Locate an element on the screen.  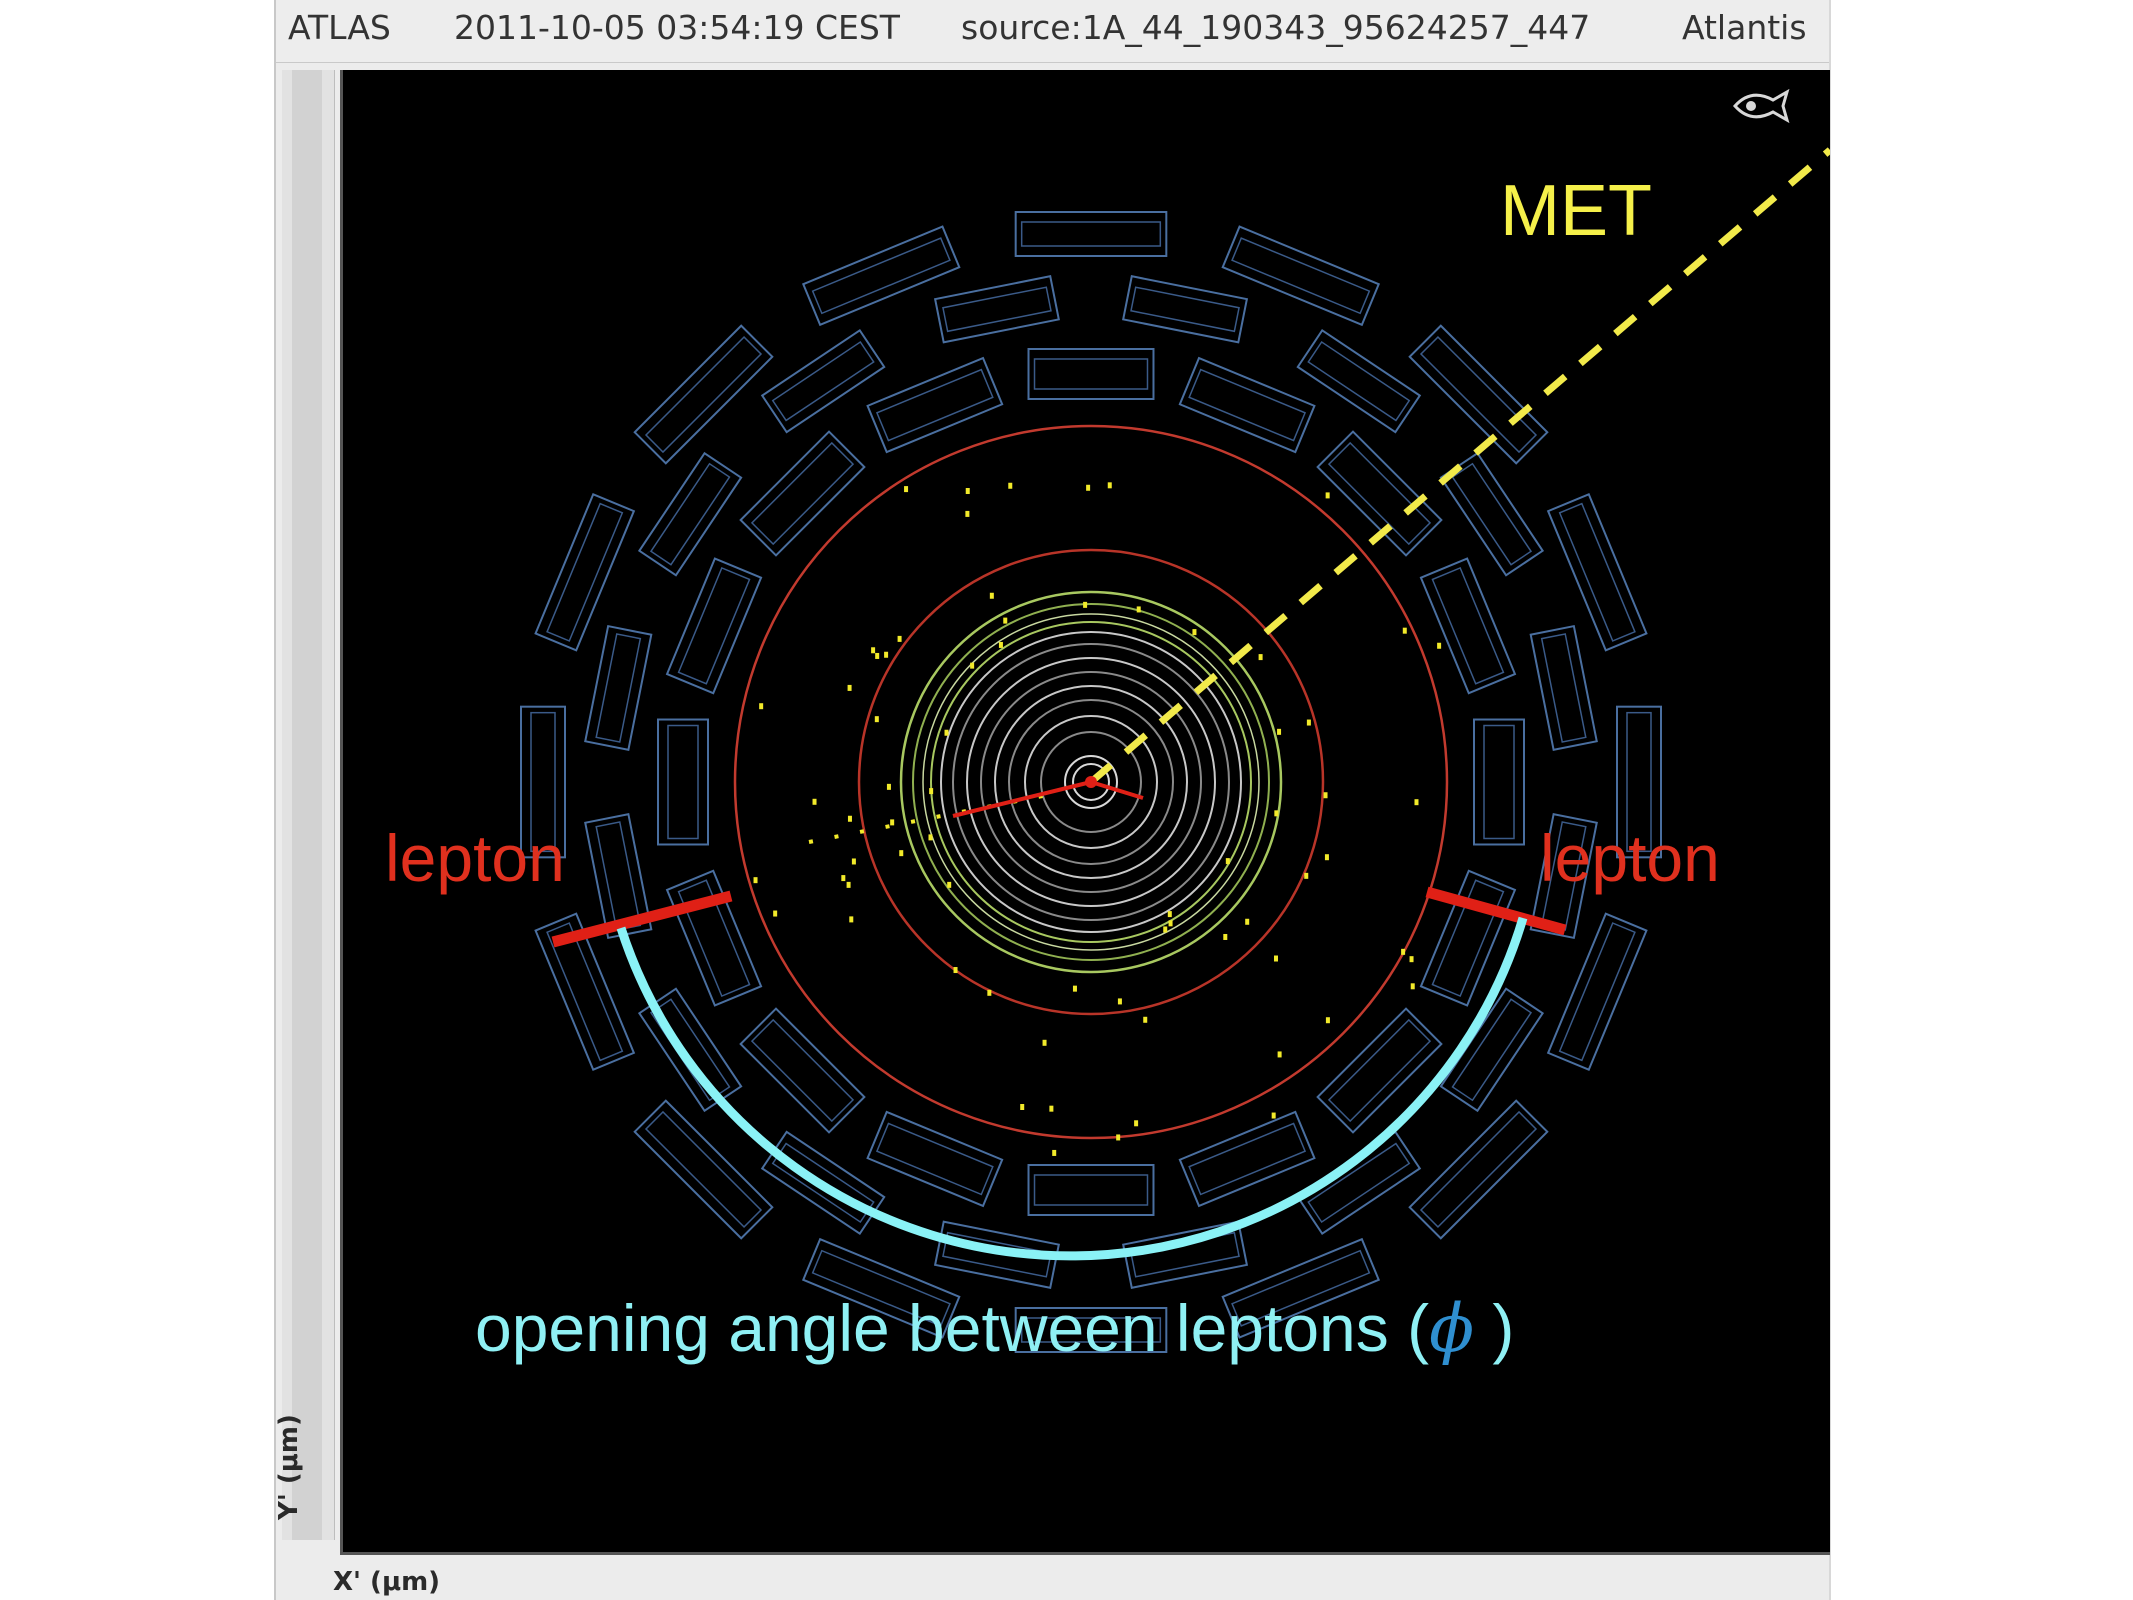
silicon-ring is located at coordinates (1091, 782).